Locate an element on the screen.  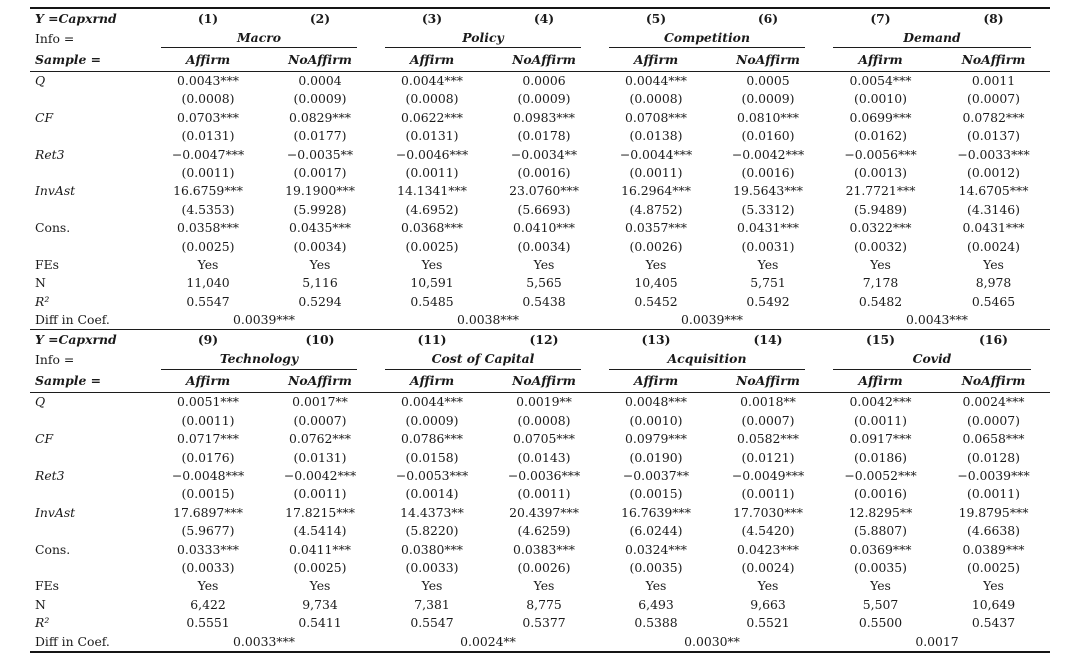
coef-value: 0.0048*** is located at coordinates (656, 402).